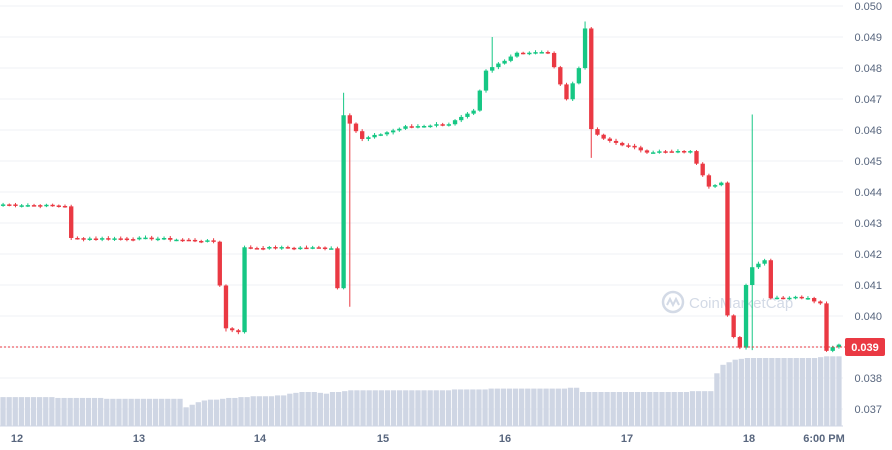 This screenshot has width=892, height=450. I want to click on y-tick-label: 0.046, so click(868, 131).